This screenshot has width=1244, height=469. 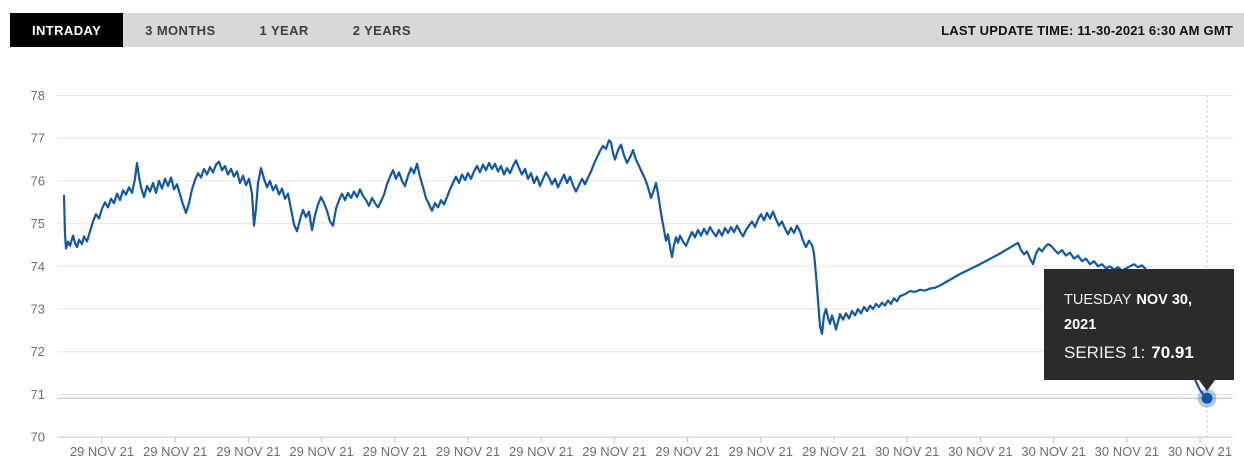 What do you see at coordinates (38, 351) in the screenshot?
I see `y-axis-label: 72` at bounding box center [38, 351].